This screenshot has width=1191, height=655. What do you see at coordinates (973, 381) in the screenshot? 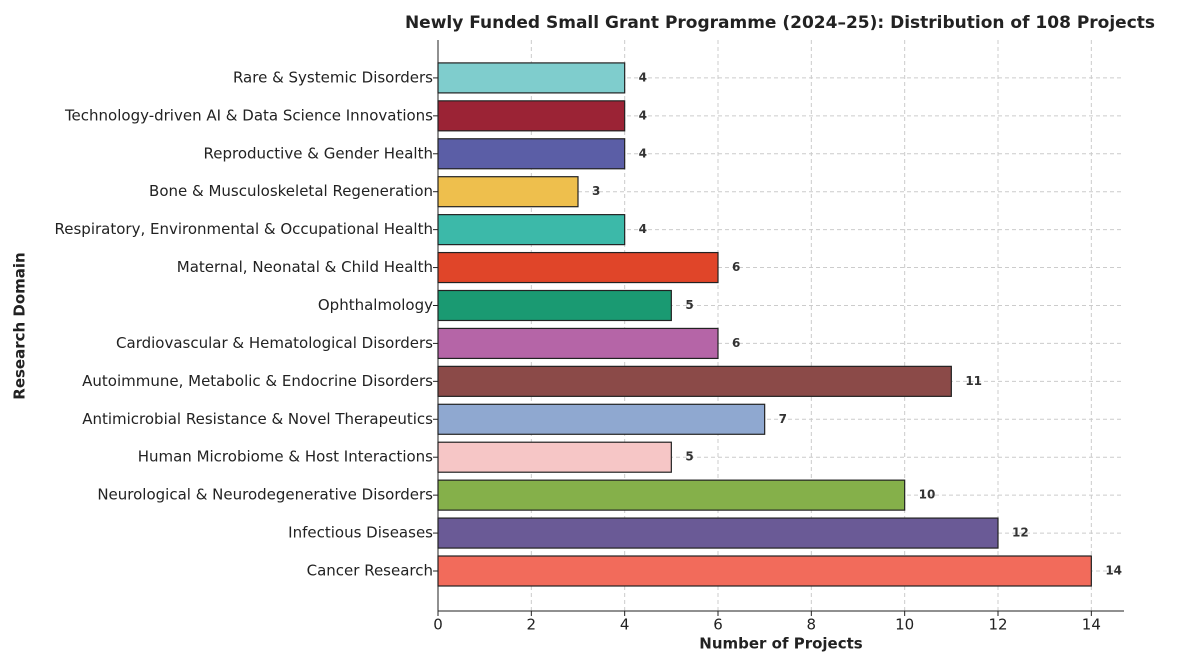
I see `value-label: 11` at bounding box center [973, 381].